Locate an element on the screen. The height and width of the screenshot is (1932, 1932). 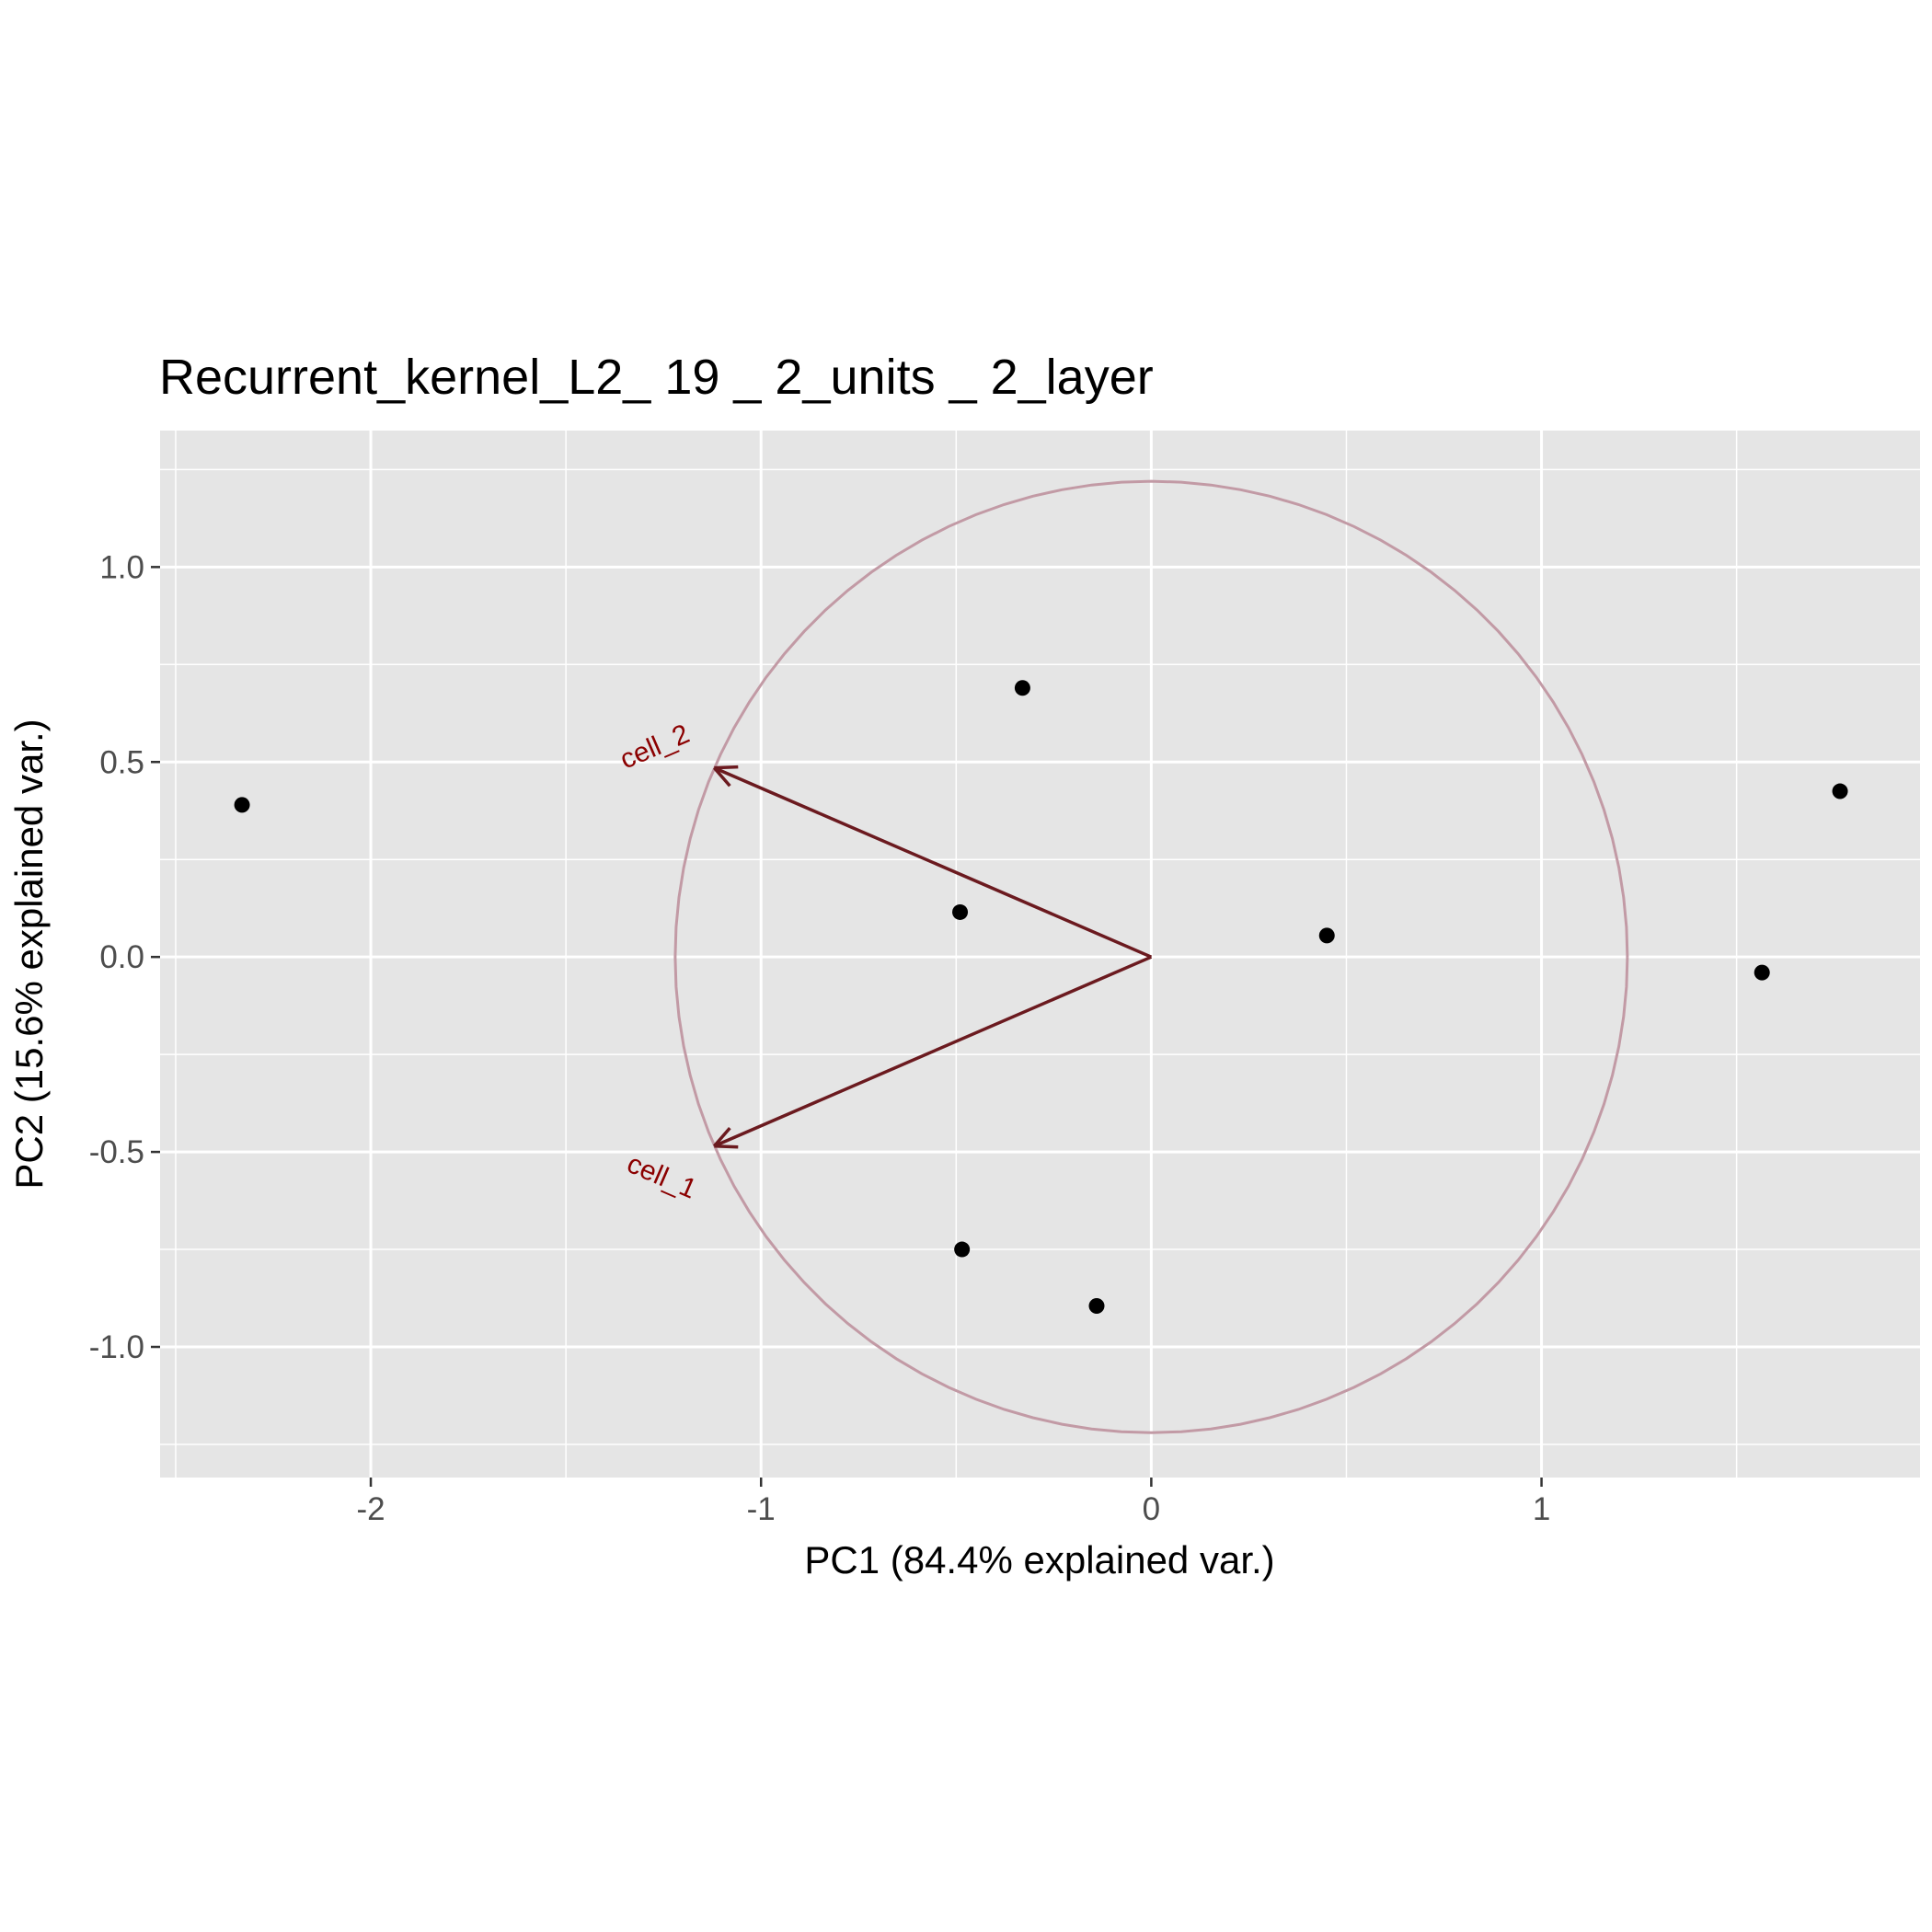
y-tick-label: 0.0 is located at coordinates (121, 957).